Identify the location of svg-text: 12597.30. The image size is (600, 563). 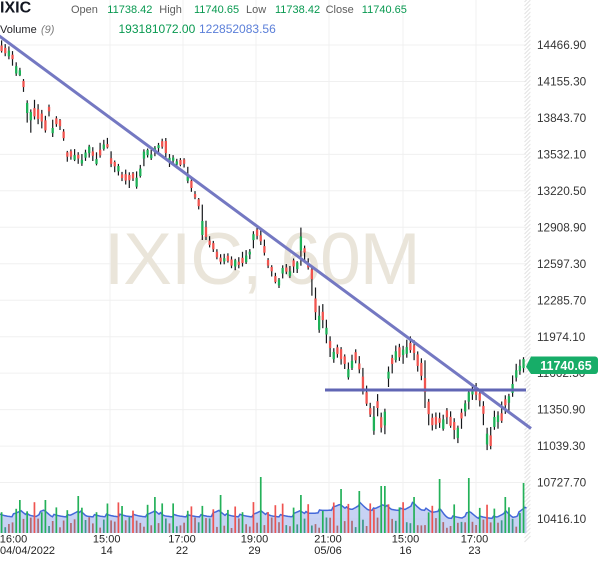
(562, 264).